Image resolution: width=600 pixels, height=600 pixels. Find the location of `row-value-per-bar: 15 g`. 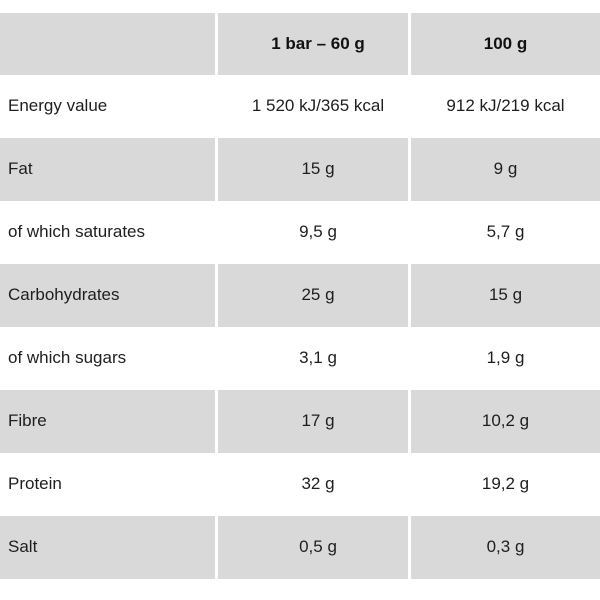

row-value-per-bar: 15 g is located at coordinates (313, 169).